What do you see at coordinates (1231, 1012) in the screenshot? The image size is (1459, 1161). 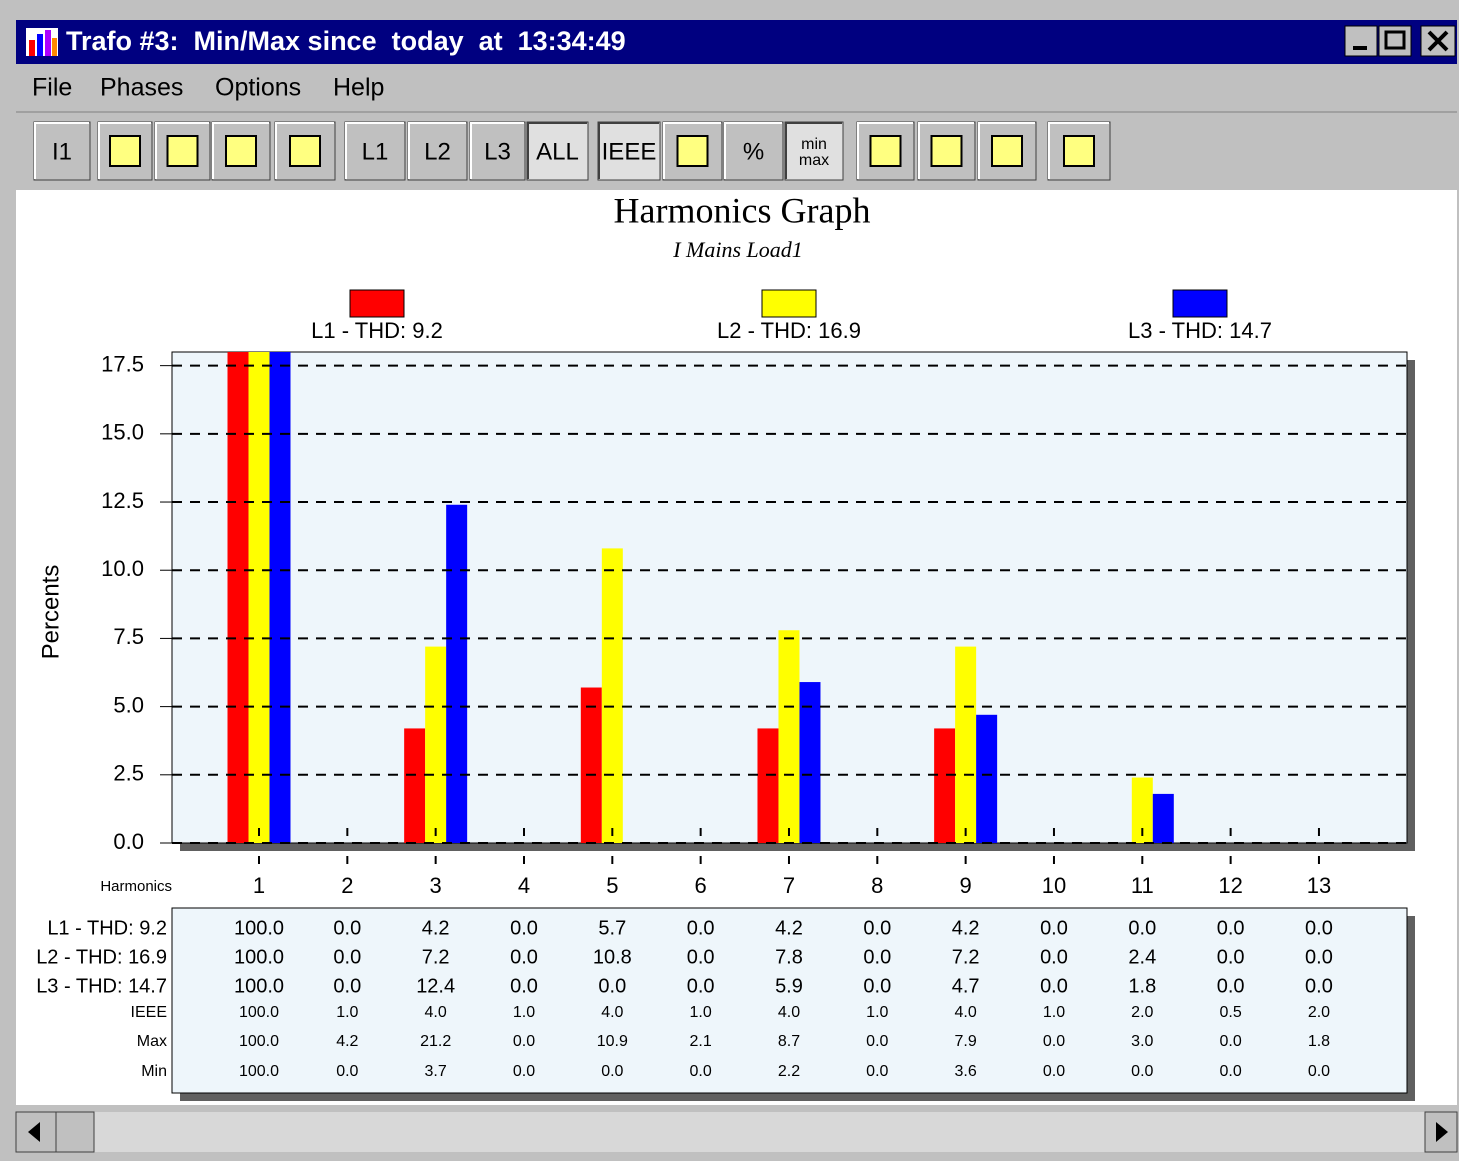 I see `table-cell: 0.5` at bounding box center [1231, 1012].